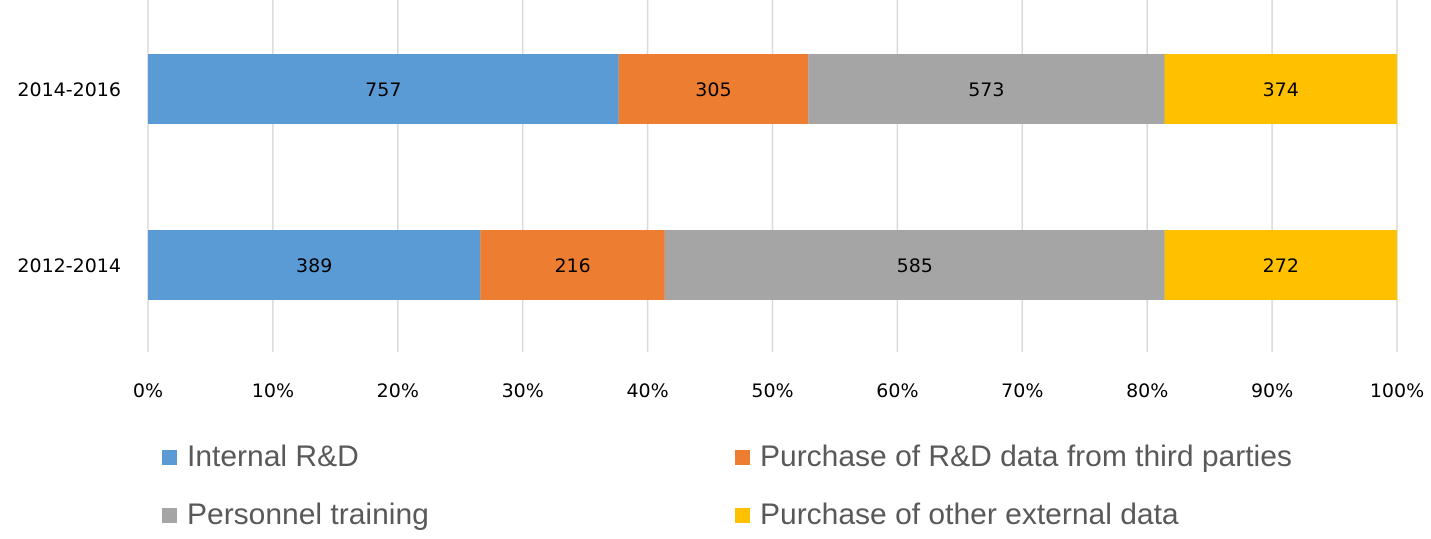 This screenshot has height=539, width=1431. Describe the element at coordinates (897, 391) in the screenshot. I see `x-tick-label: 60%` at that location.